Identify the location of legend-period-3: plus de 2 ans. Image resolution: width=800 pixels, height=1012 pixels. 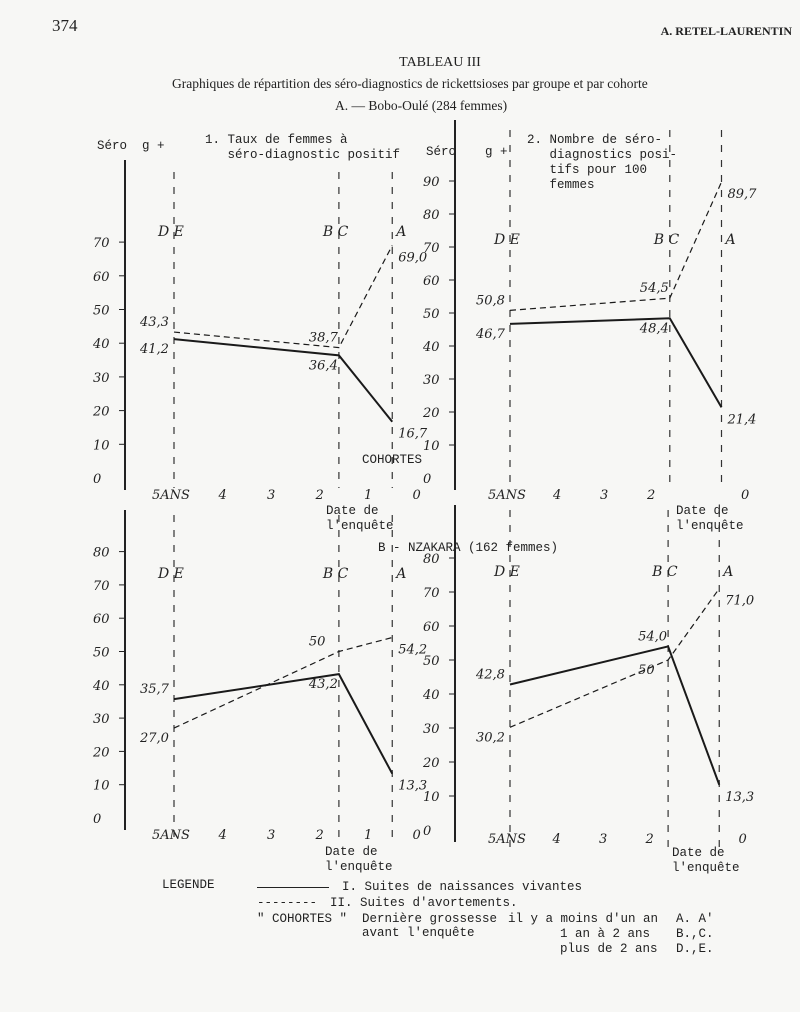
(609, 949).